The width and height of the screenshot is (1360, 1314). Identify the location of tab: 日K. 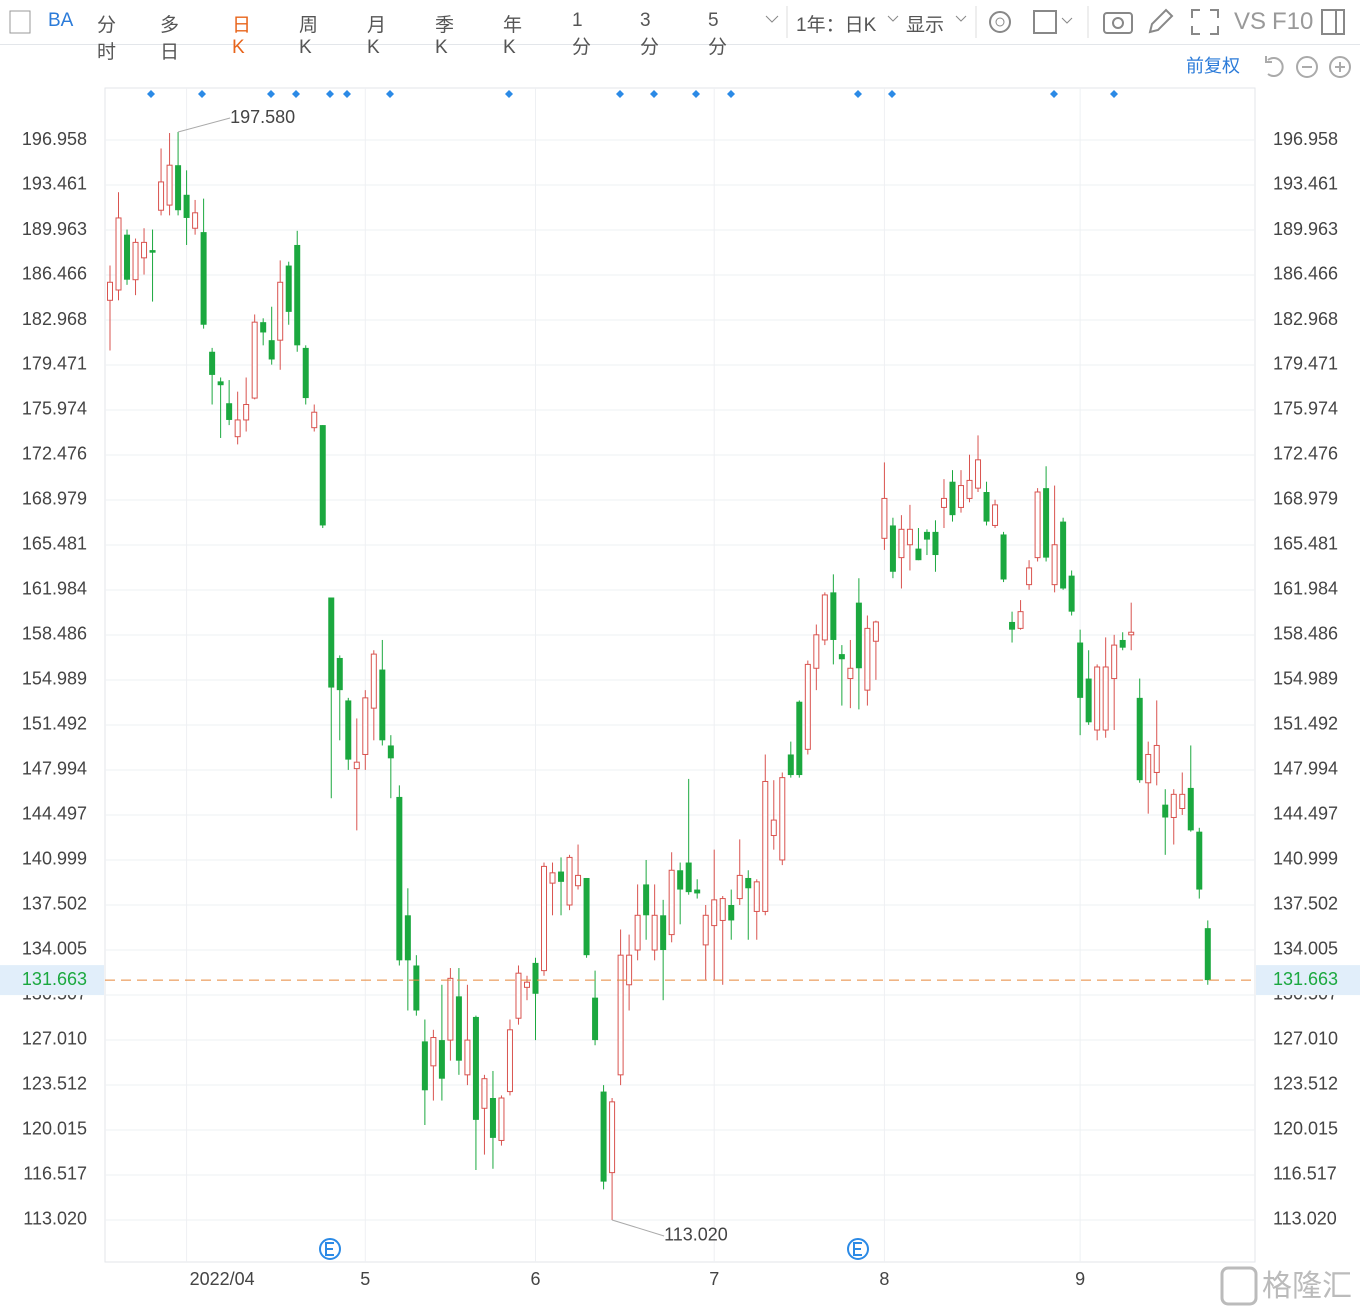
(242, 36).